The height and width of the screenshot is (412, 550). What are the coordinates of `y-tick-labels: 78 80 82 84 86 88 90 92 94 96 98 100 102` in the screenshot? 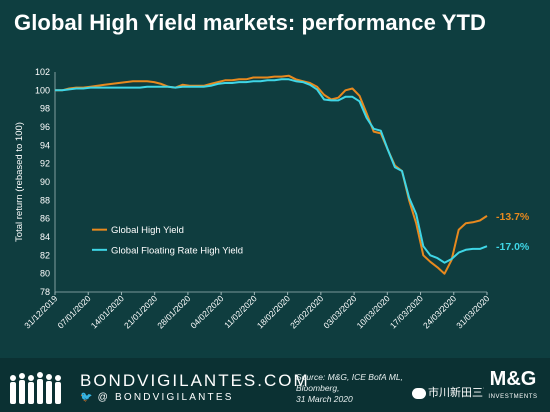 It's located at (42, 182).